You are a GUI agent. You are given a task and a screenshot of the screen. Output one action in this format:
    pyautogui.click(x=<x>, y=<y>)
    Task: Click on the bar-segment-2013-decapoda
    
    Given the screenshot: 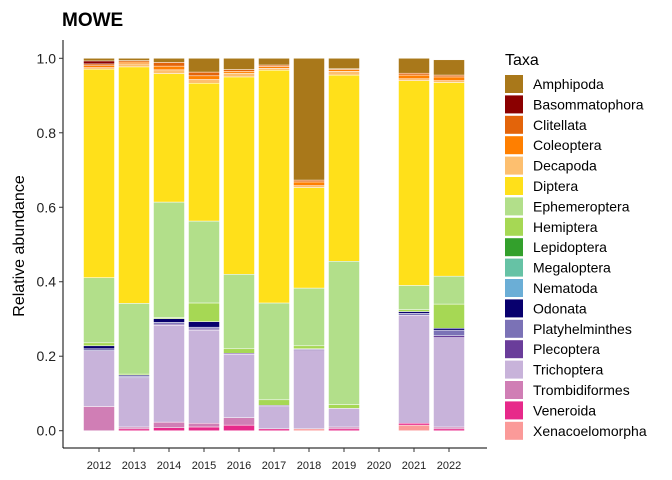 What is the action you would take?
    pyautogui.click(x=134, y=65)
    